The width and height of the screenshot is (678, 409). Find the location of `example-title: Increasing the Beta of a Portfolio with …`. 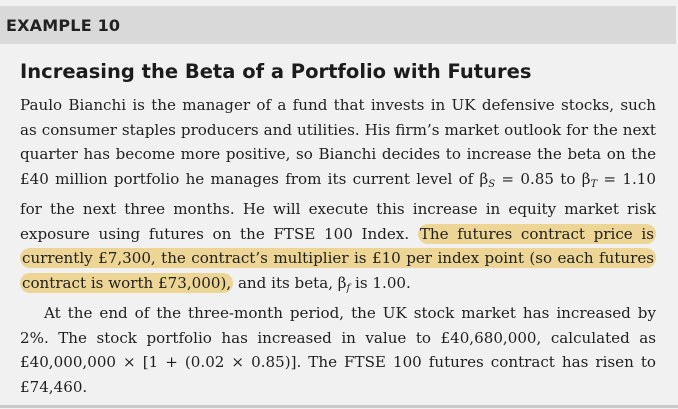

example-title: Increasing the Beta of a Portfolio with … is located at coordinates (276, 71).